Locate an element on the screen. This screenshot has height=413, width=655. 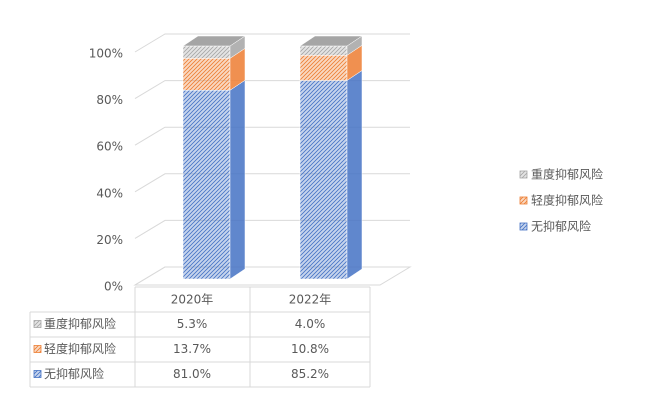
y-tick-label: 60% is located at coordinates (109, 147).